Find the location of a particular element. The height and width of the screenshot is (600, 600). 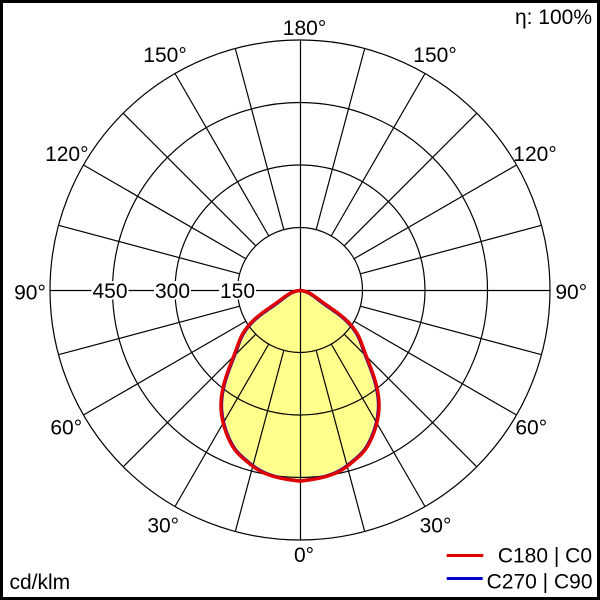

svg-text: 450 is located at coordinates (109, 291).